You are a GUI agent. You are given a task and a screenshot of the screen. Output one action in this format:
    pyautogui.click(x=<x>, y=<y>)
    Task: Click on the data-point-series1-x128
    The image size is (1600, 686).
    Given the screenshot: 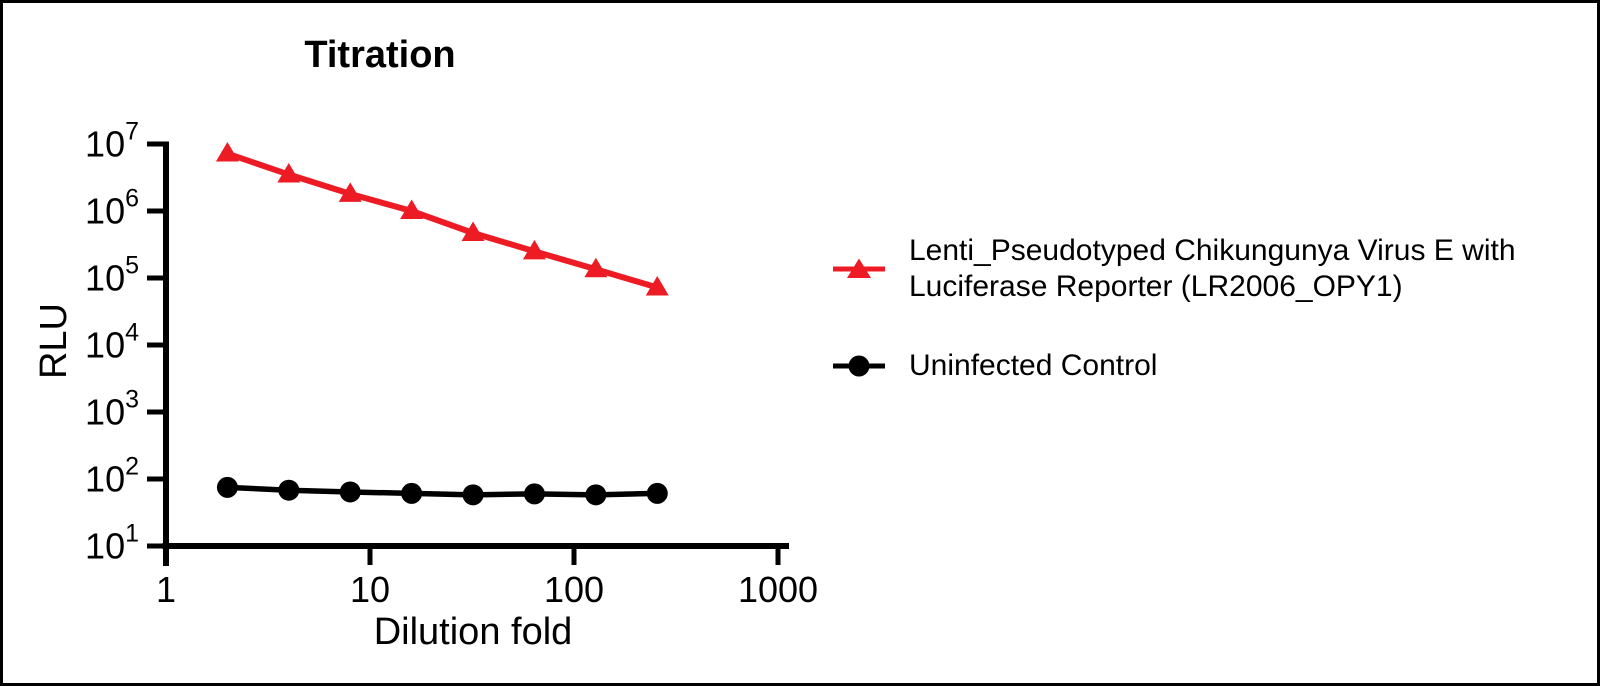 What is the action you would take?
    pyautogui.click(x=596, y=495)
    